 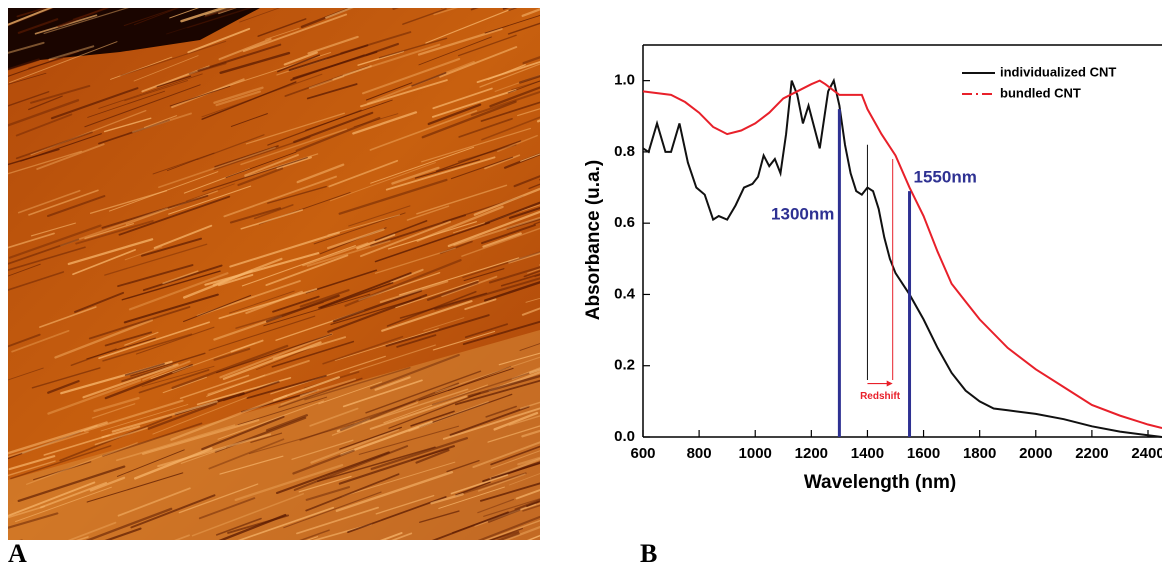 What do you see at coordinates (923, 453) in the screenshot?
I see `x-tick-label: 1600` at bounding box center [923, 453].